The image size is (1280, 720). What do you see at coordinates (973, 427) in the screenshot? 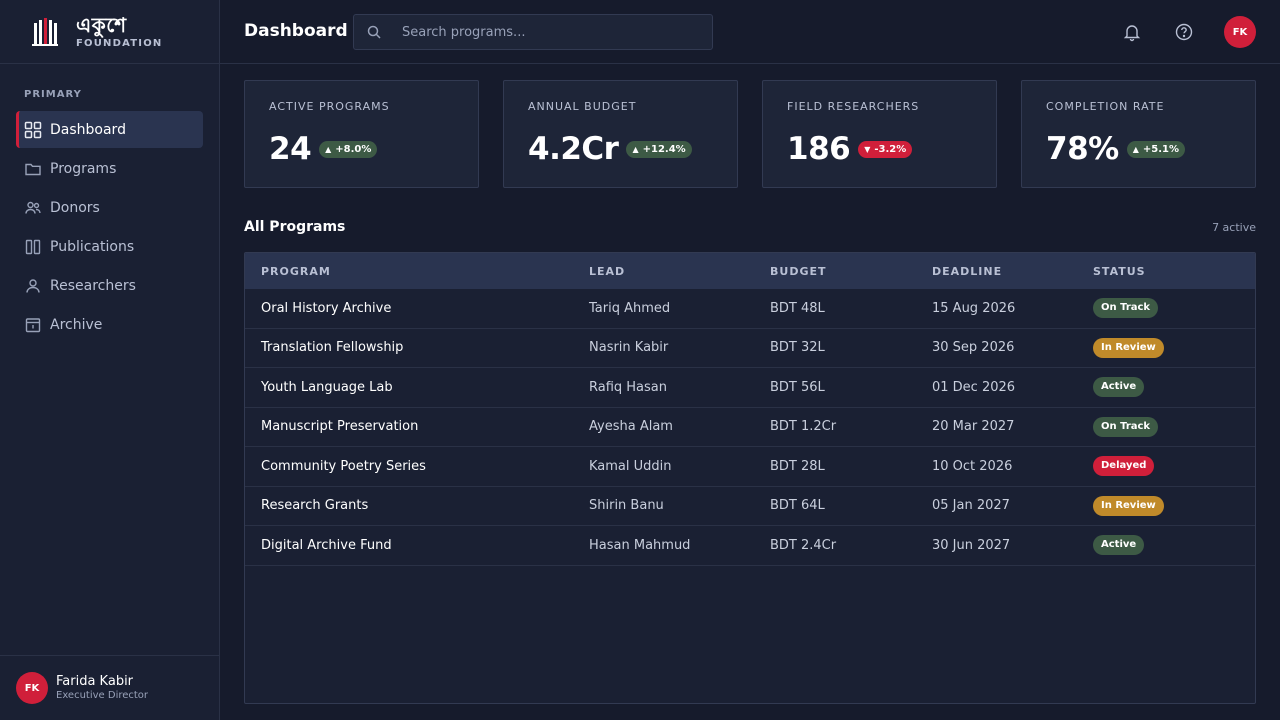
I see `program-deadline: 20 Mar 2027` at bounding box center [973, 427].